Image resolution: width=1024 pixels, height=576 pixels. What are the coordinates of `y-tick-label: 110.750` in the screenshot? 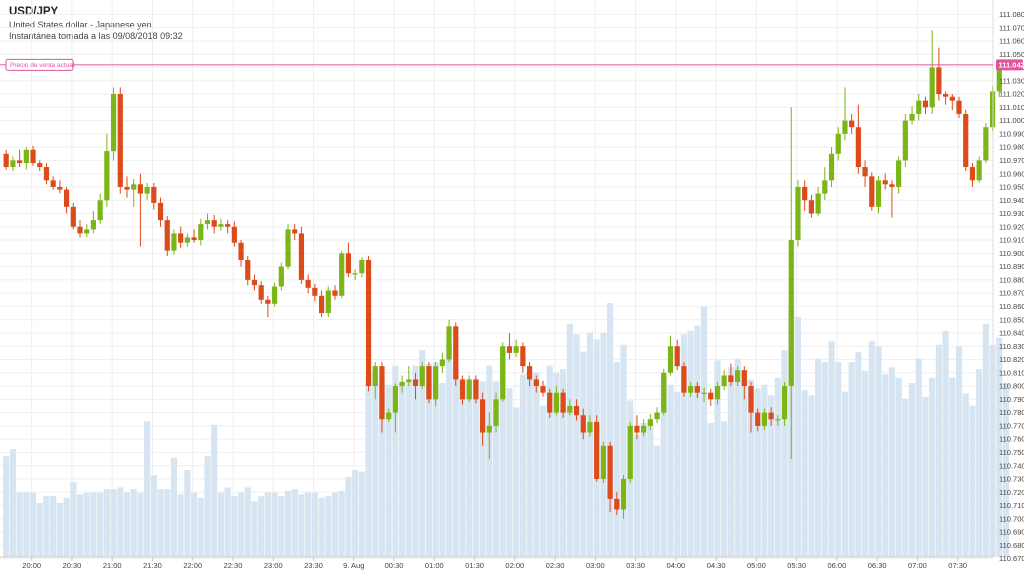 It's located at (1011, 452).